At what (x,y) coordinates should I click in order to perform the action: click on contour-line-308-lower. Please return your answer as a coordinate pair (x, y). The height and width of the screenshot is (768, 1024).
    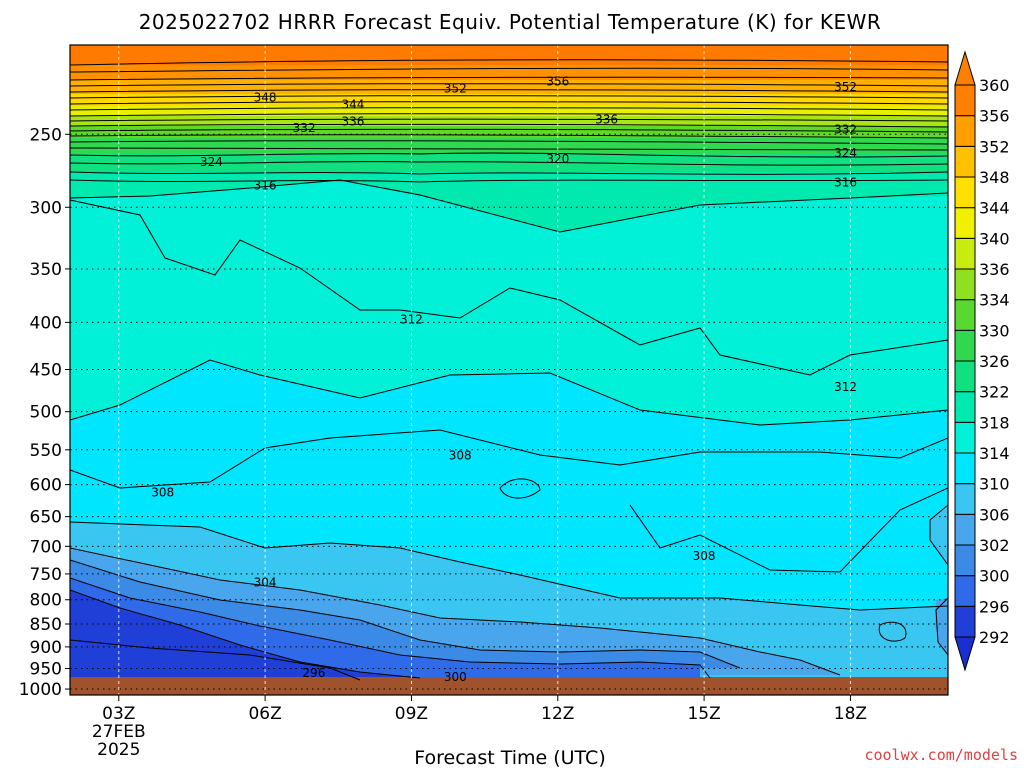
    Looking at the image, I should click on (788, 530).